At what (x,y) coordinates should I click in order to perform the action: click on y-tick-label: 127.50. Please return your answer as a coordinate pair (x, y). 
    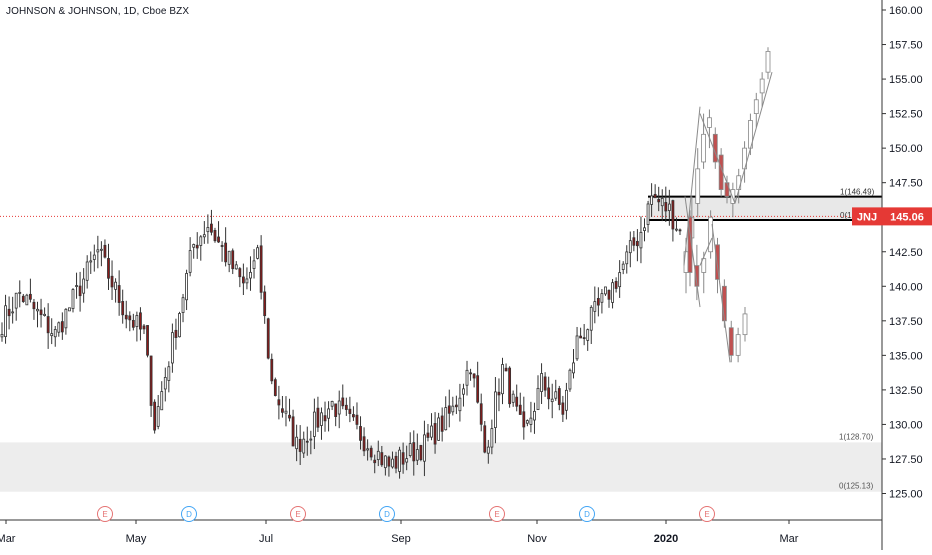
    Looking at the image, I should click on (906, 460).